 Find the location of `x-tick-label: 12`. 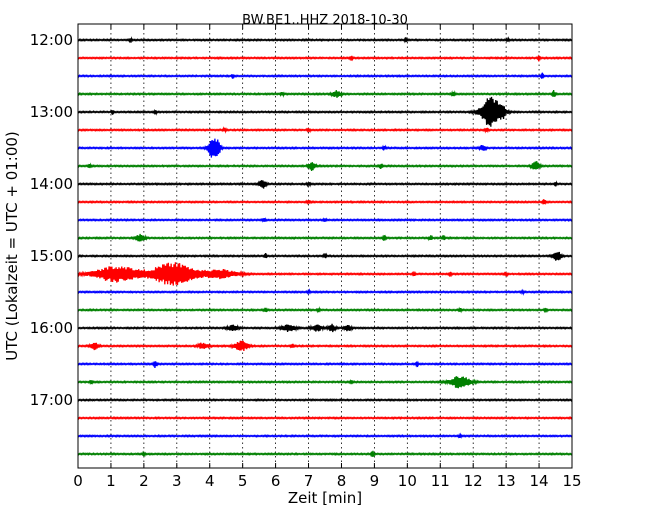

x-tick-label: 12 is located at coordinates (473, 481).